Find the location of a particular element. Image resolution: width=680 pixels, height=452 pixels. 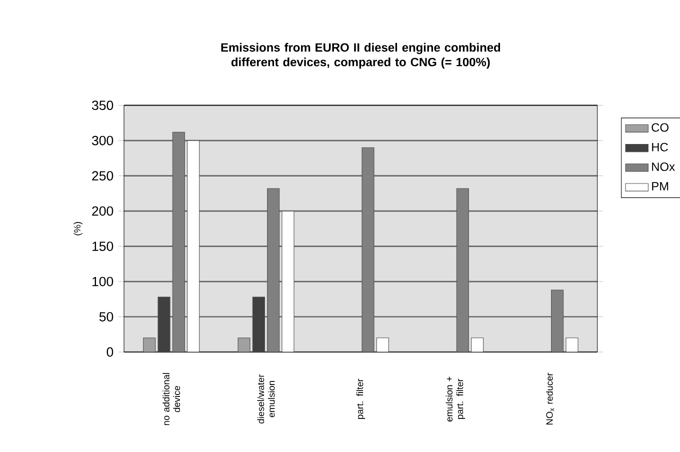

y-tick-label: 100 is located at coordinates (103, 281).